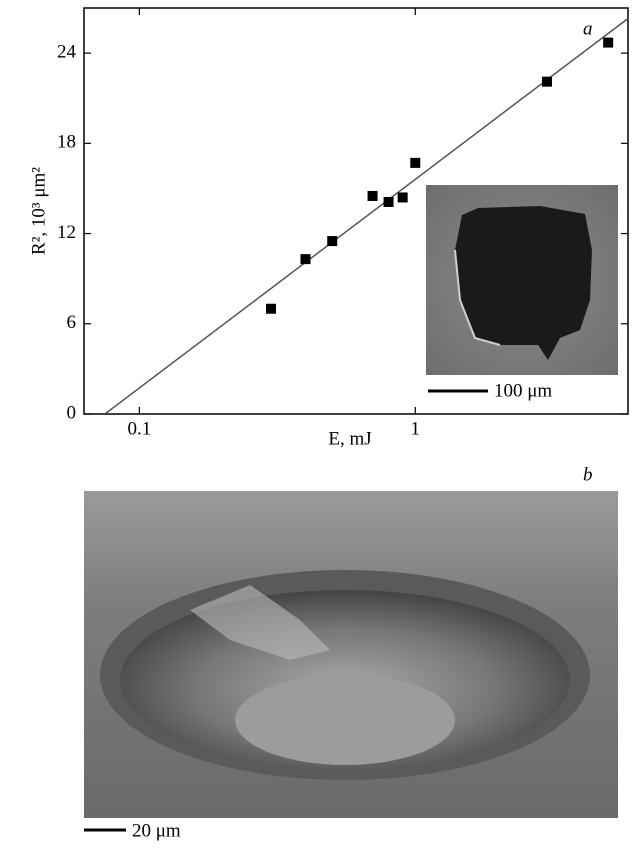 This screenshot has width=634, height=852. What do you see at coordinates (523, 390) in the screenshot?
I see `scale-label: 100 μm` at bounding box center [523, 390].